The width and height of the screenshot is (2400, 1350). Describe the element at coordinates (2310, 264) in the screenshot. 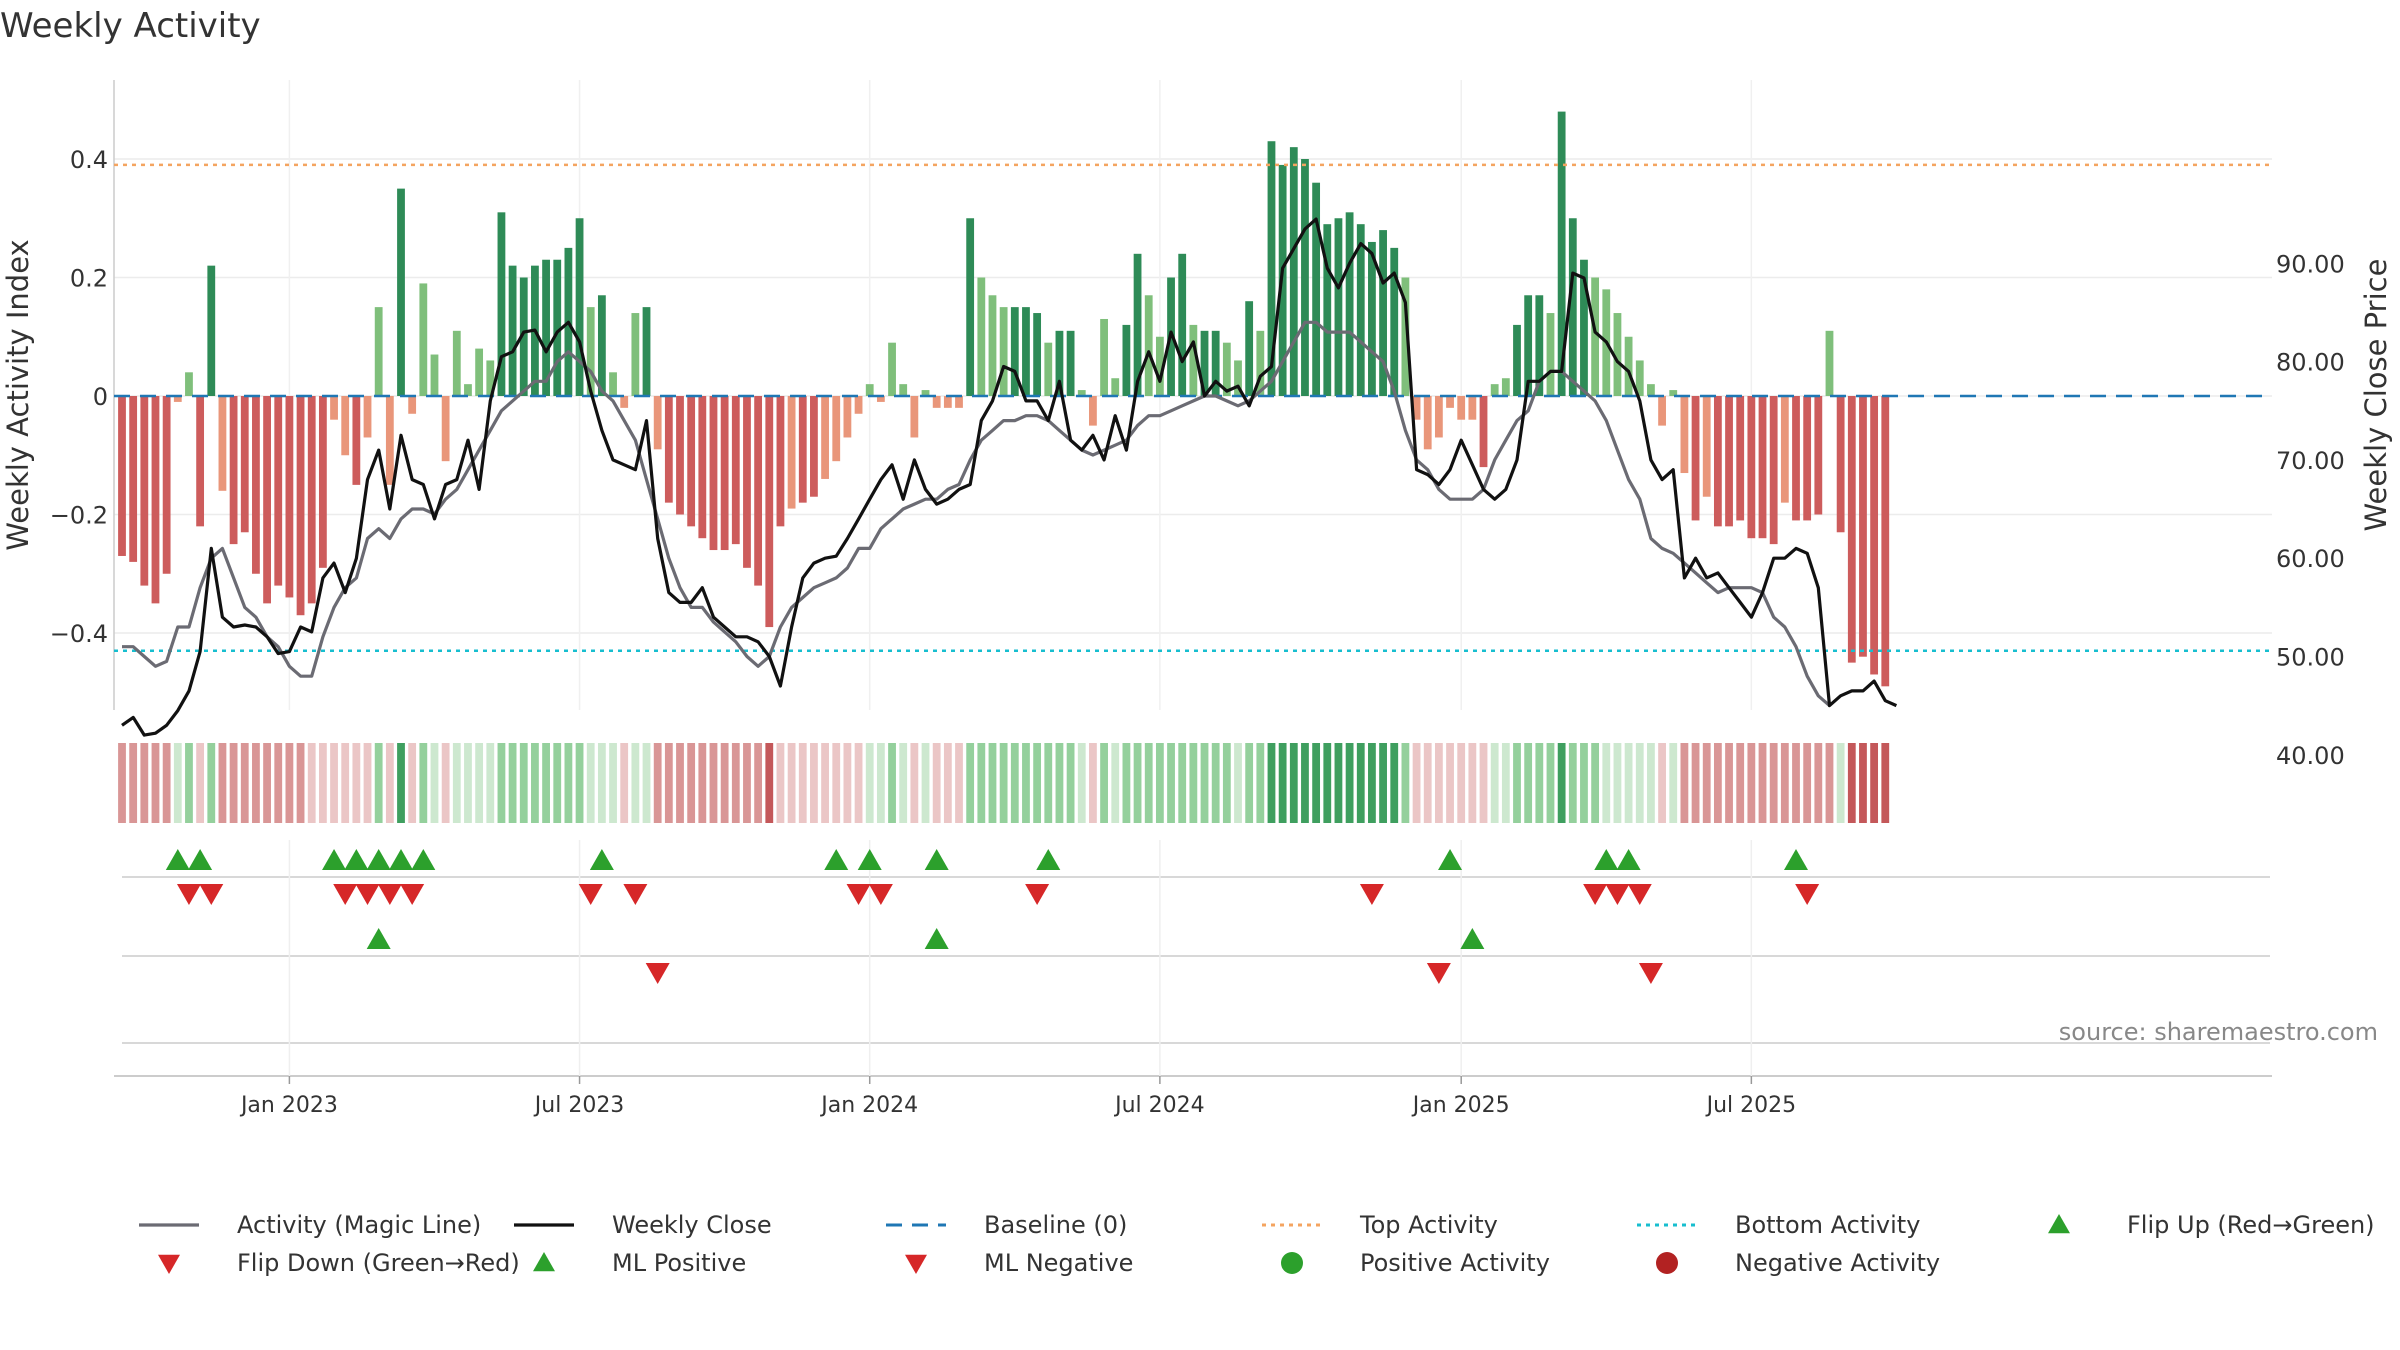

I see `right-tick-label: 90.00` at that location.